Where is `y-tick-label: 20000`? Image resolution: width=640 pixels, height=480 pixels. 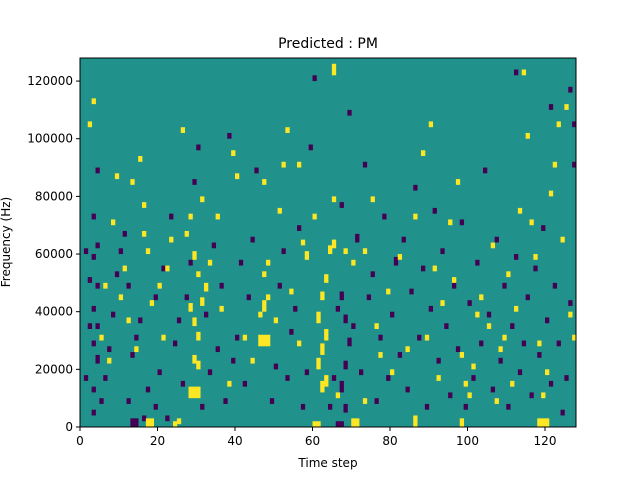
y-tick-label: 20000 is located at coordinates (54, 369).